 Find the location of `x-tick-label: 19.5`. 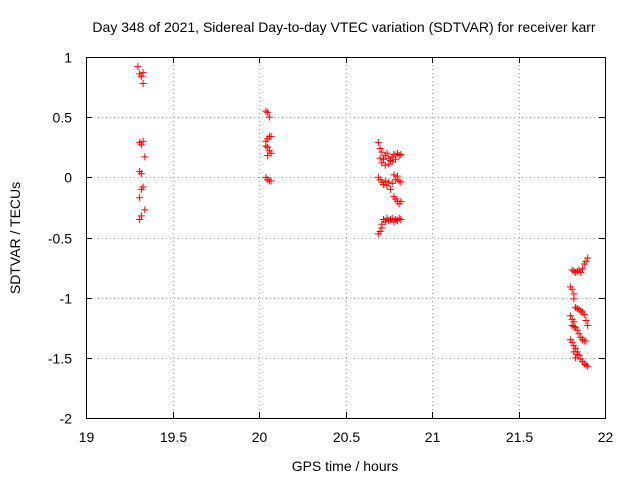

x-tick-label: 19.5 is located at coordinates (173, 437).